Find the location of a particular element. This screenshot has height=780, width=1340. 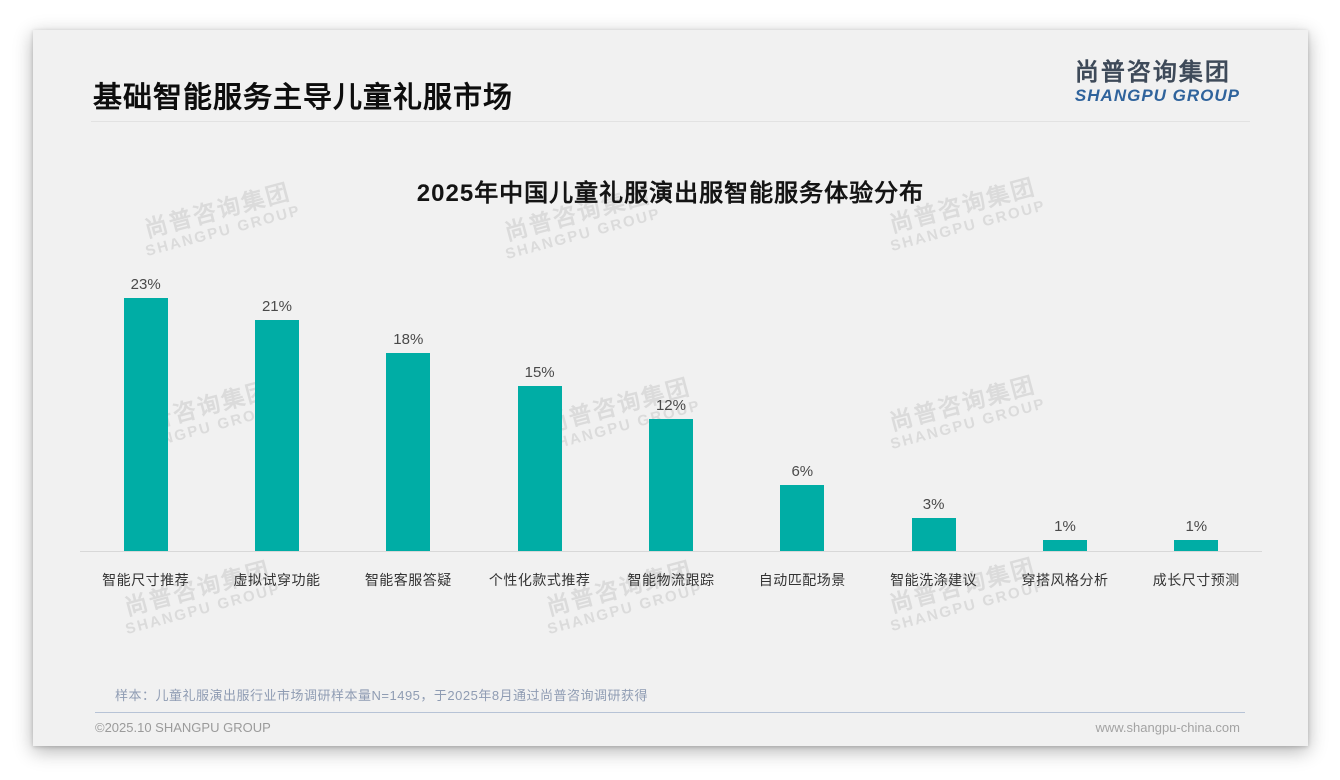

footer-website: www.shangpu-china.com is located at coordinates (1167, 727).